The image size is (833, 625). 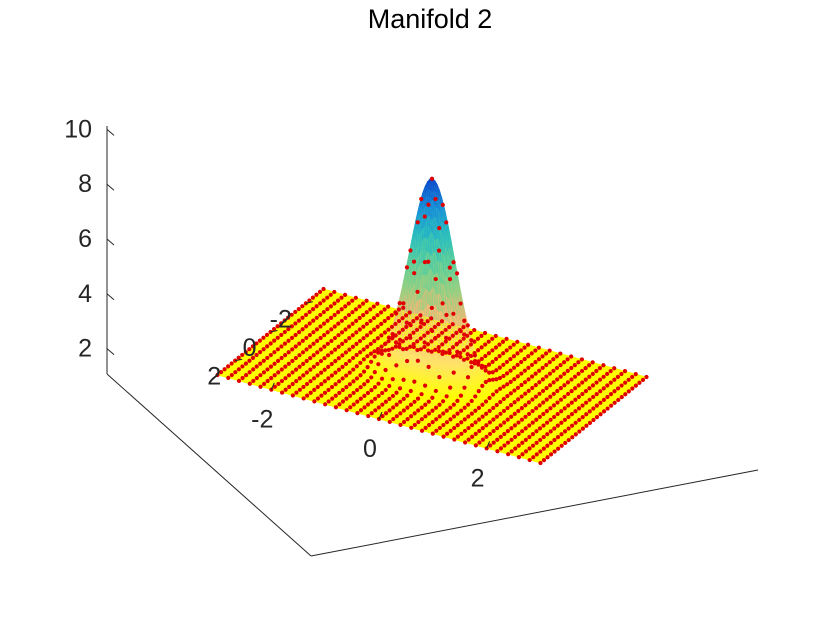 What do you see at coordinates (430, 19) in the screenshot?
I see `chart-title: Manifold 2` at bounding box center [430, 19].